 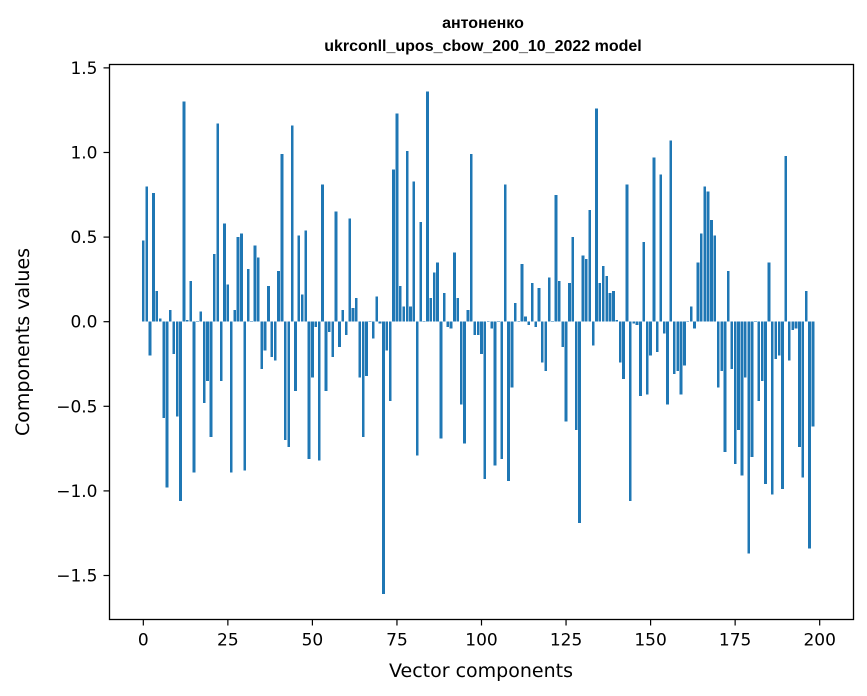 What do you see at coordinates (482, 46) in the screenshot?
I see `chart-title-line-2: ukrconll_upos_cbow_200_10_2022 model` at bounding box center [482, 46].